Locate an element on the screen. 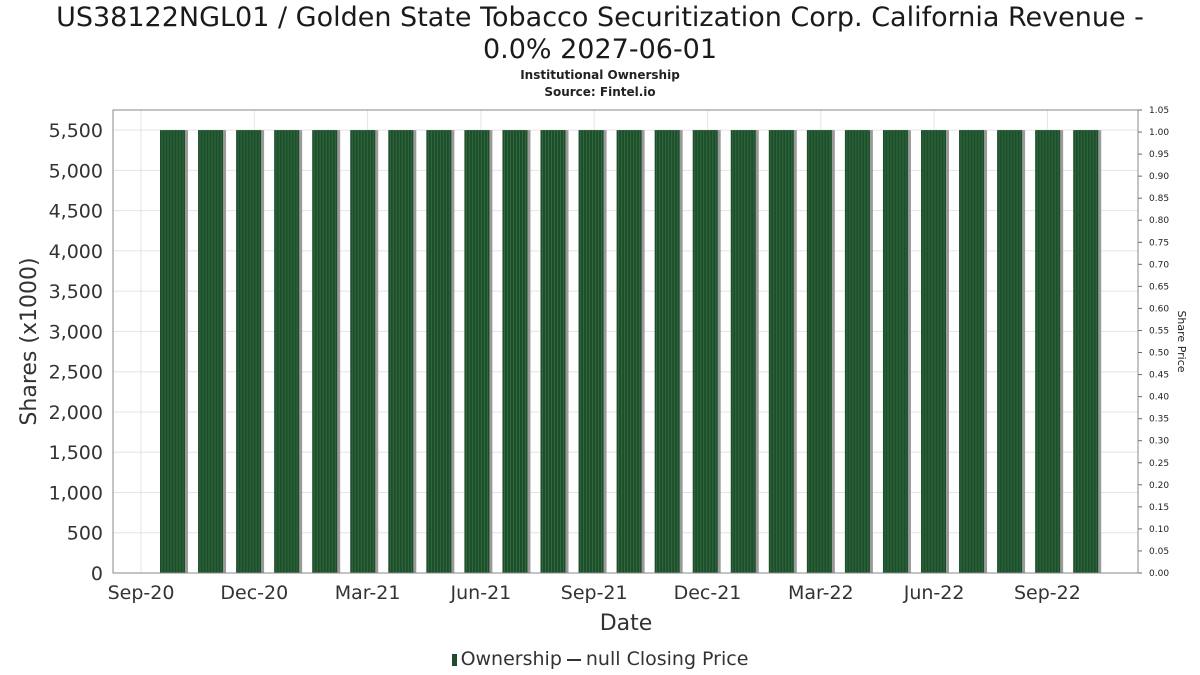  y2-tick-label: 0.55 is located at coordinates (1159, 331).